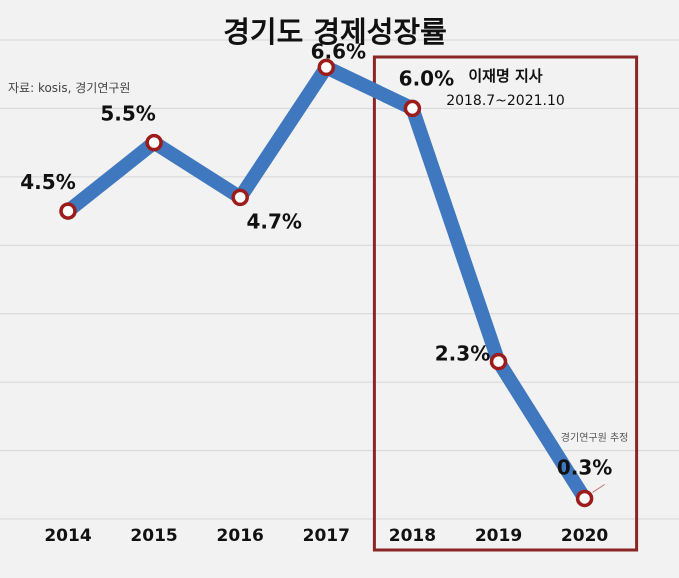  What do you see at coordinates (240, 197) in the screenshot?
I see `data-point-2016` at bounding box center [240, 197].